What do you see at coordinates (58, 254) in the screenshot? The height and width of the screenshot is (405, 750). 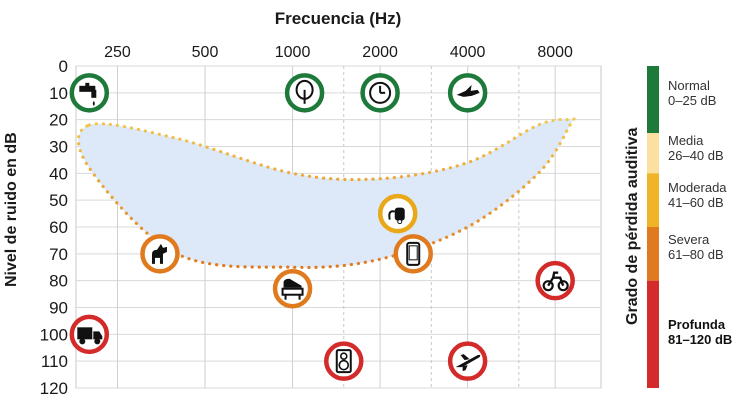 I see `y-tick-label: 70` at bounding box center [58, 254].